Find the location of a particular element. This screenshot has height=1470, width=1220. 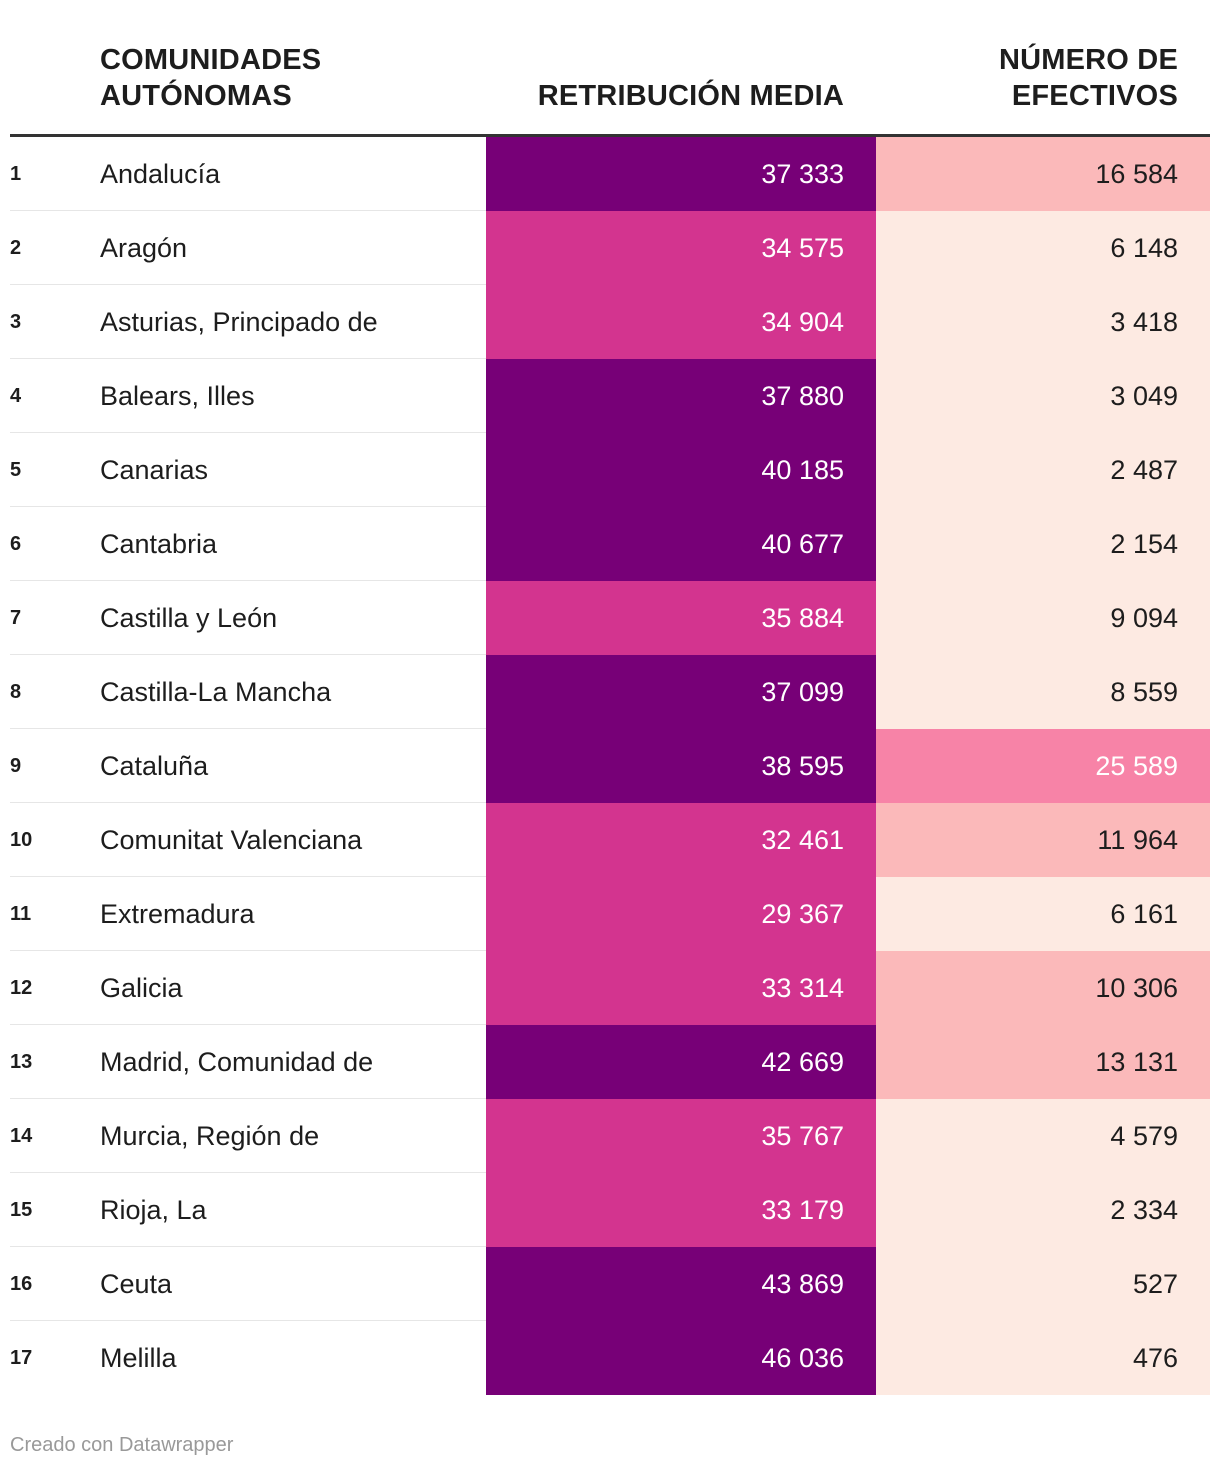

table-row: 9 Cataluña 38 595 25 589 is located at coordinates (610, 766).